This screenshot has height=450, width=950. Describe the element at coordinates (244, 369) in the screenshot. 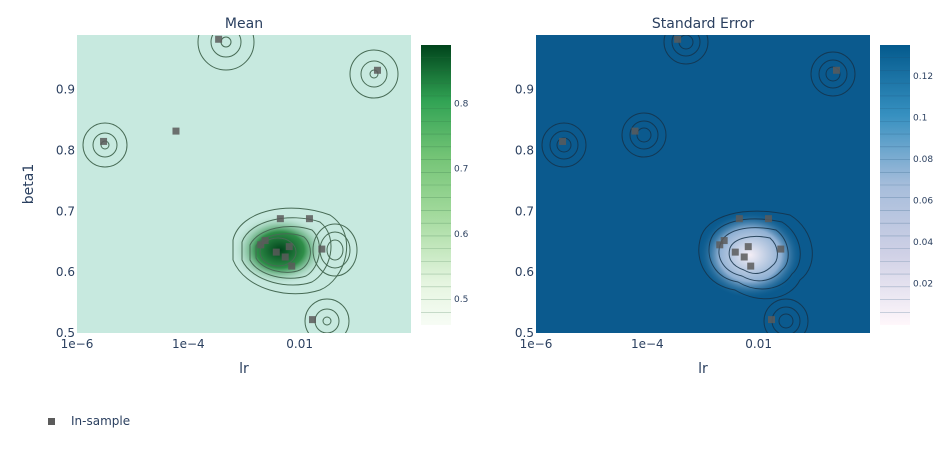

I see `mean-x-axis-label: lr` at that location.